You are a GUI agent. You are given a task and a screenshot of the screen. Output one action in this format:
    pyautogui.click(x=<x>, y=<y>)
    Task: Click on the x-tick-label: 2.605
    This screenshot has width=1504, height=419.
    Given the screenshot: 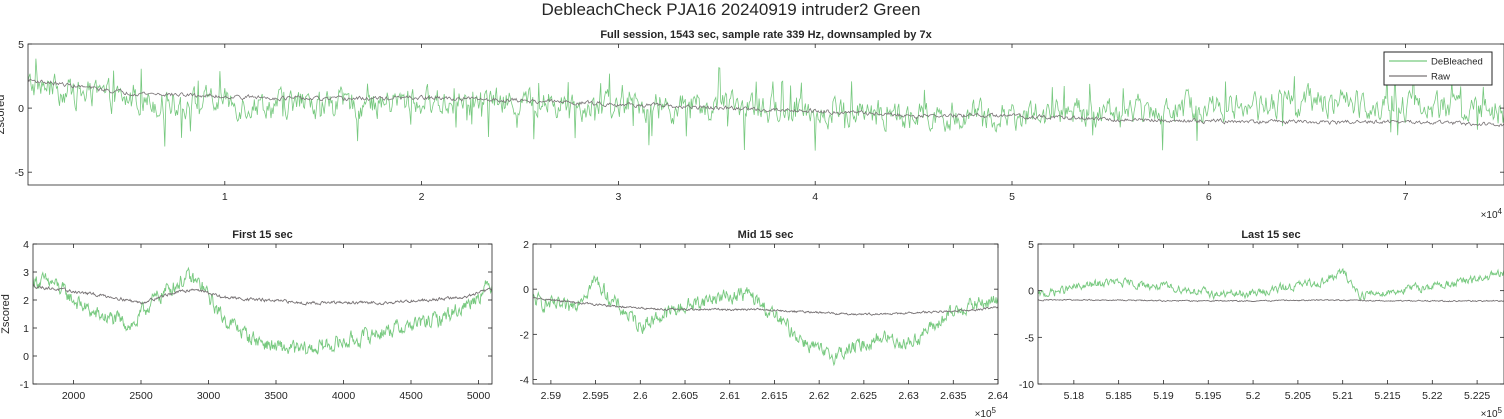 What is the action you would take?
    pyautogui.click(x=685, y=396)
    